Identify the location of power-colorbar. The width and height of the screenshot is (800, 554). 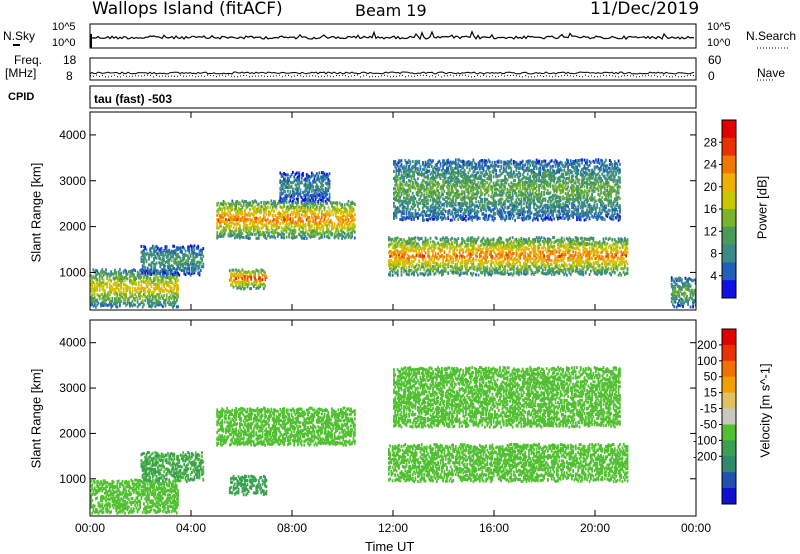
(729, 209).